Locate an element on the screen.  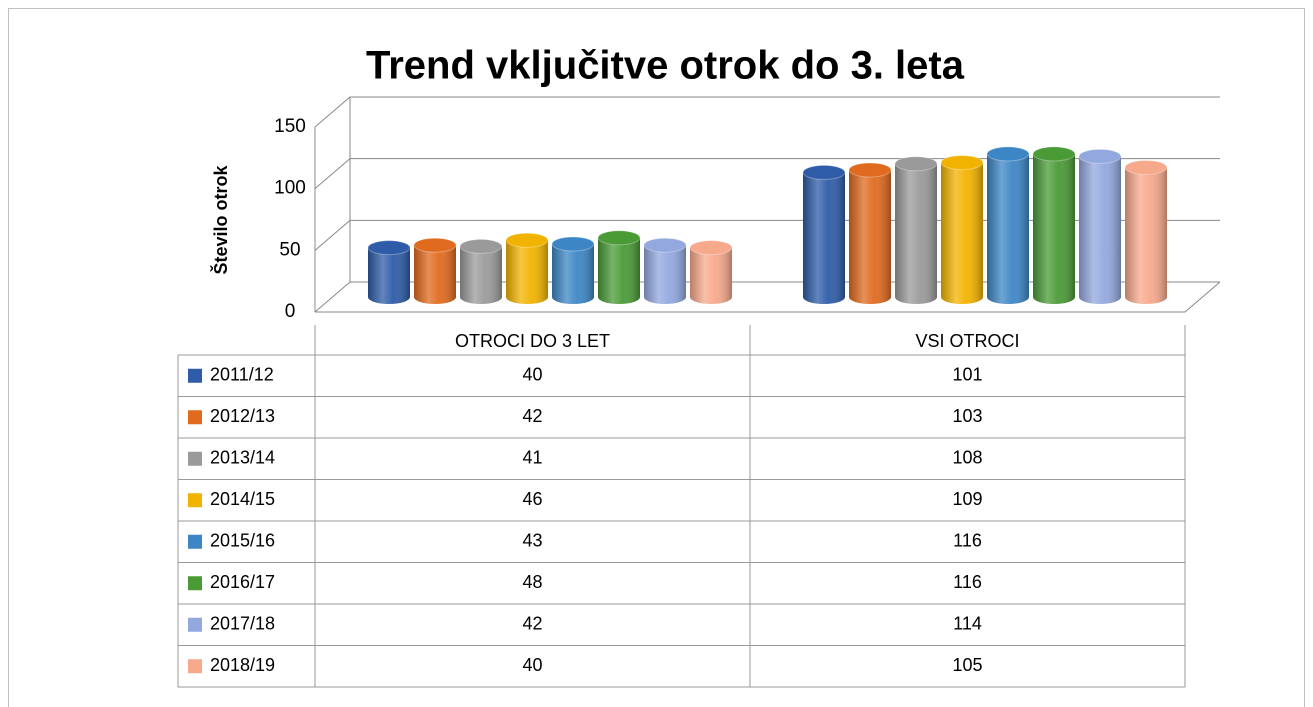
x-tick-label: VSI OTROCI is located at coordinates (967, 341).